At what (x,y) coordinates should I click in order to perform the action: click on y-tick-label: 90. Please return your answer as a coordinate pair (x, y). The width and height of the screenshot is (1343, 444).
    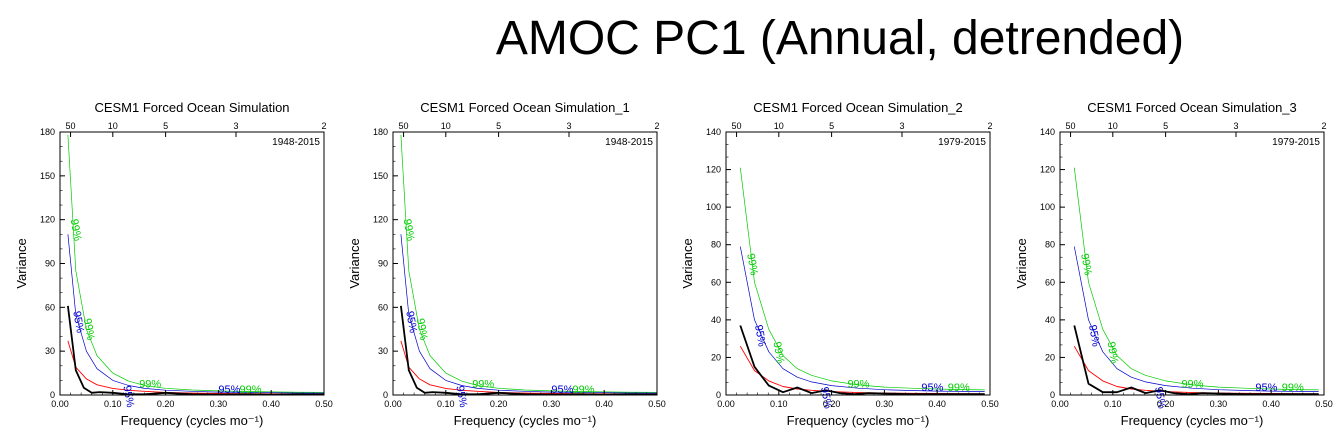
    Looking at the image, I should click on (383, 264).